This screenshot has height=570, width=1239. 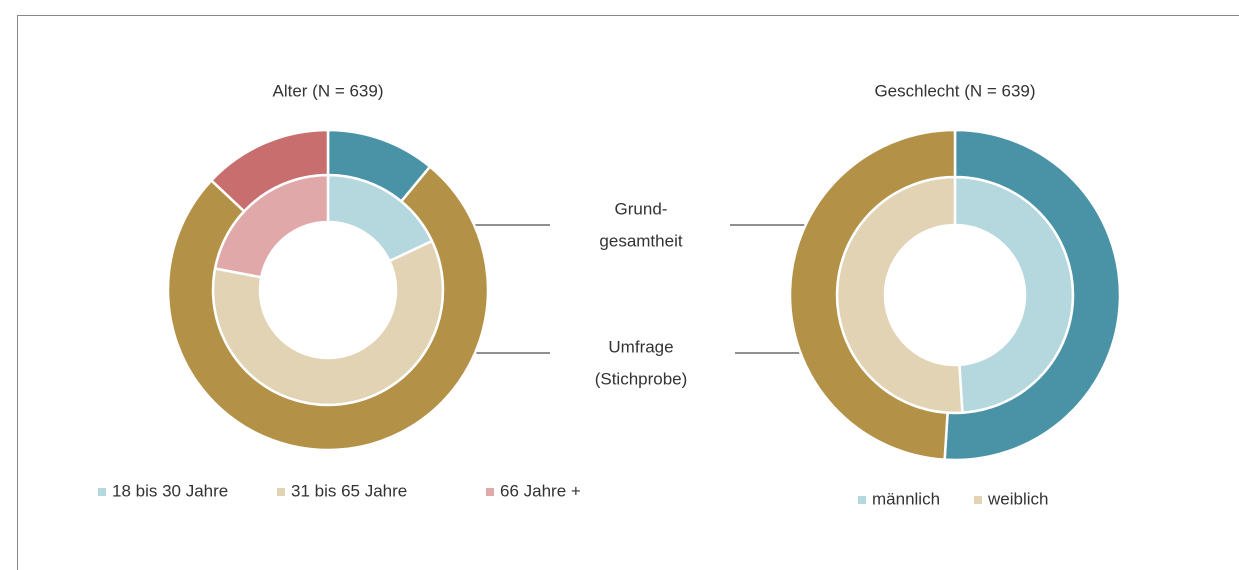 What do you see at coordinates (906, 498) in the screenshot?
I see `legend-label: männlich` at bounding box center [906, 498].